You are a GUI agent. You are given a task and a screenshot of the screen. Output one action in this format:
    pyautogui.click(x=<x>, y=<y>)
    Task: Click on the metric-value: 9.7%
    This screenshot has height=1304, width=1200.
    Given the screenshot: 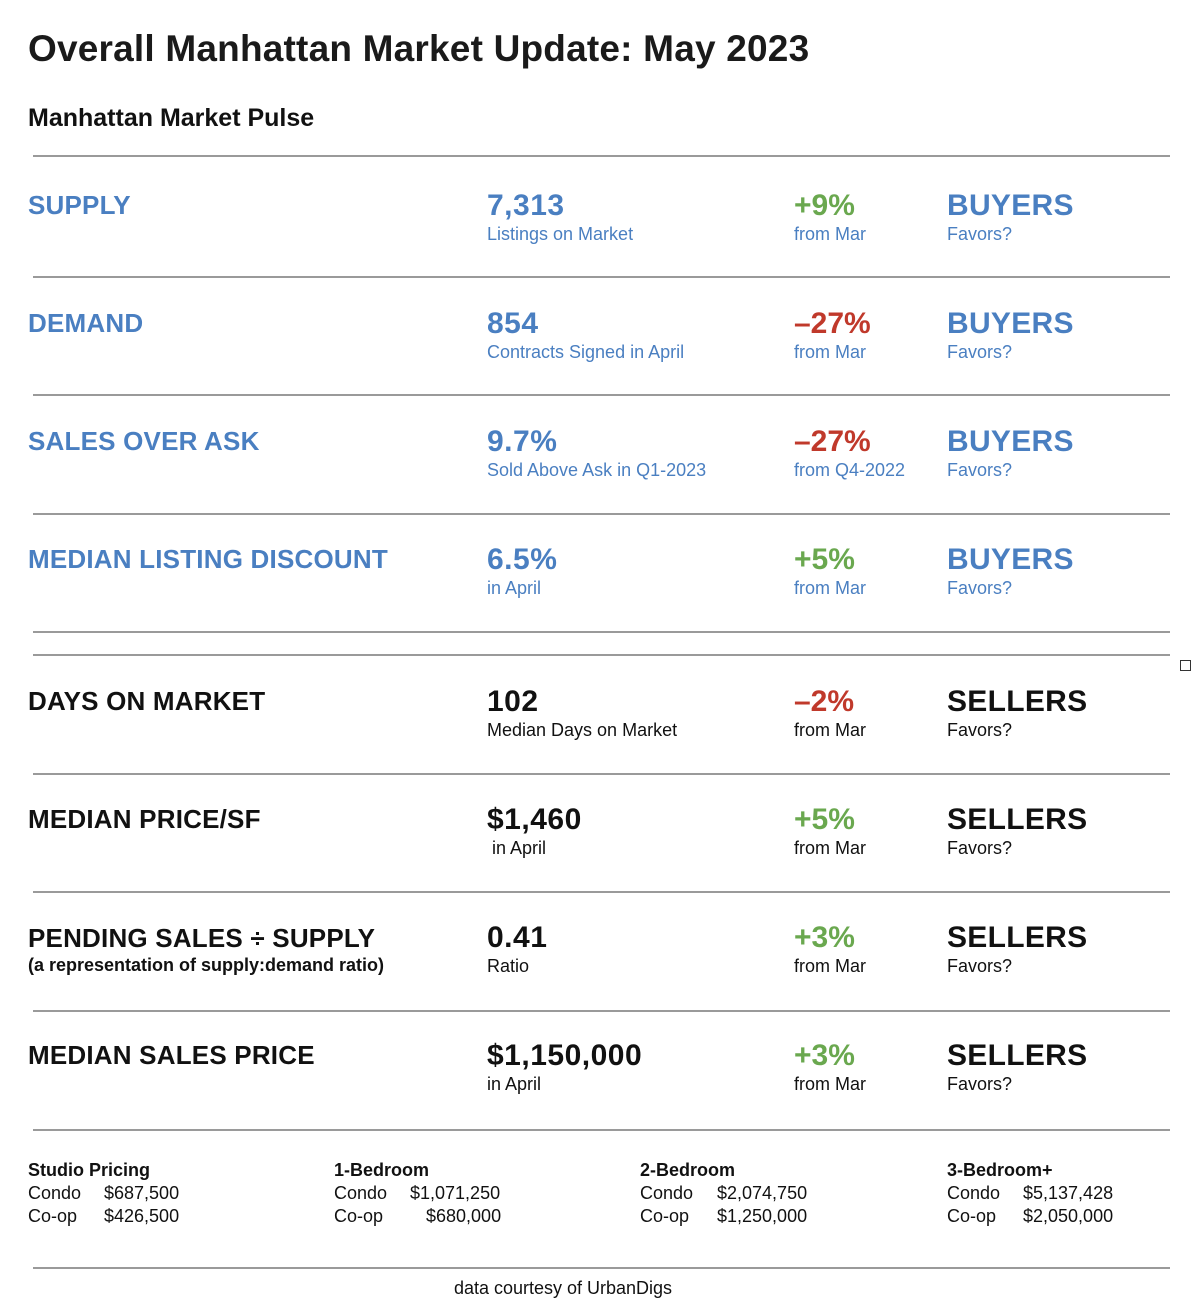 What is the action you would take?
    pyautogui.click(x=522, y=441)
    